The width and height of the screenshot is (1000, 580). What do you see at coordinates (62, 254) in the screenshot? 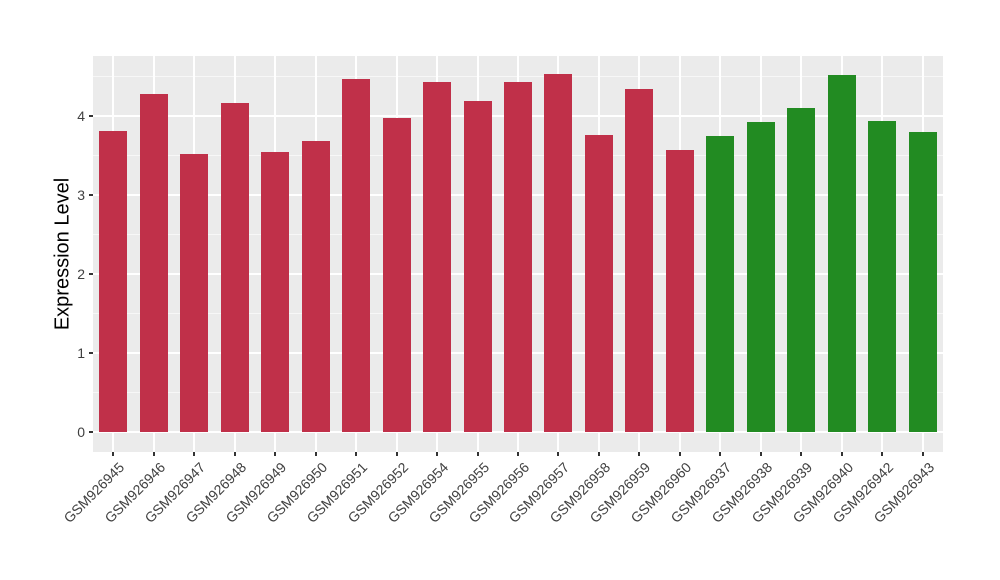
I see `y-axis-title: Expression Level` at bounding box center [62, 254].